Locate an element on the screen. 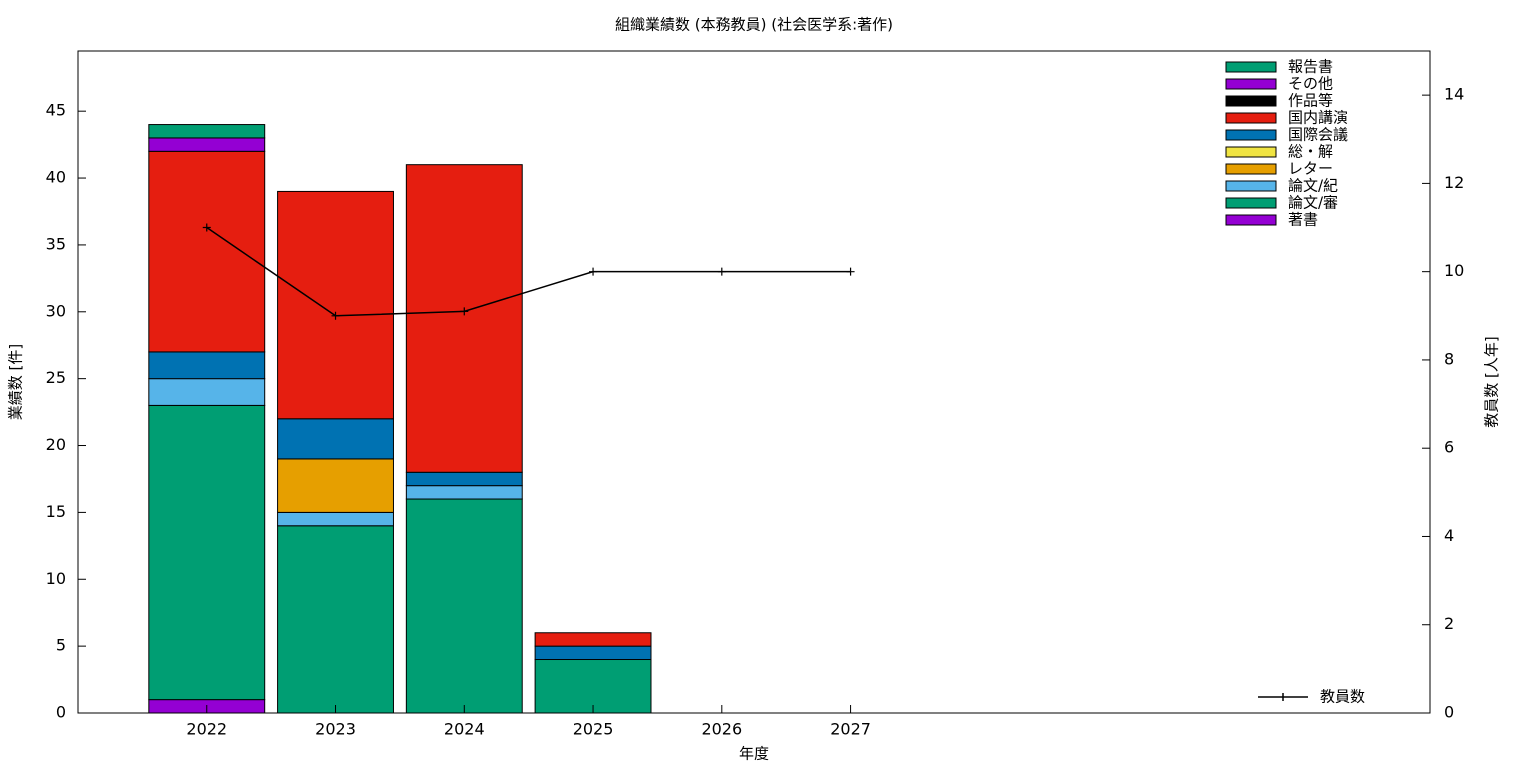 This screenshot has height=768, width=1536. y2-tick-label: 2 is located at coordinates (1449, 623).